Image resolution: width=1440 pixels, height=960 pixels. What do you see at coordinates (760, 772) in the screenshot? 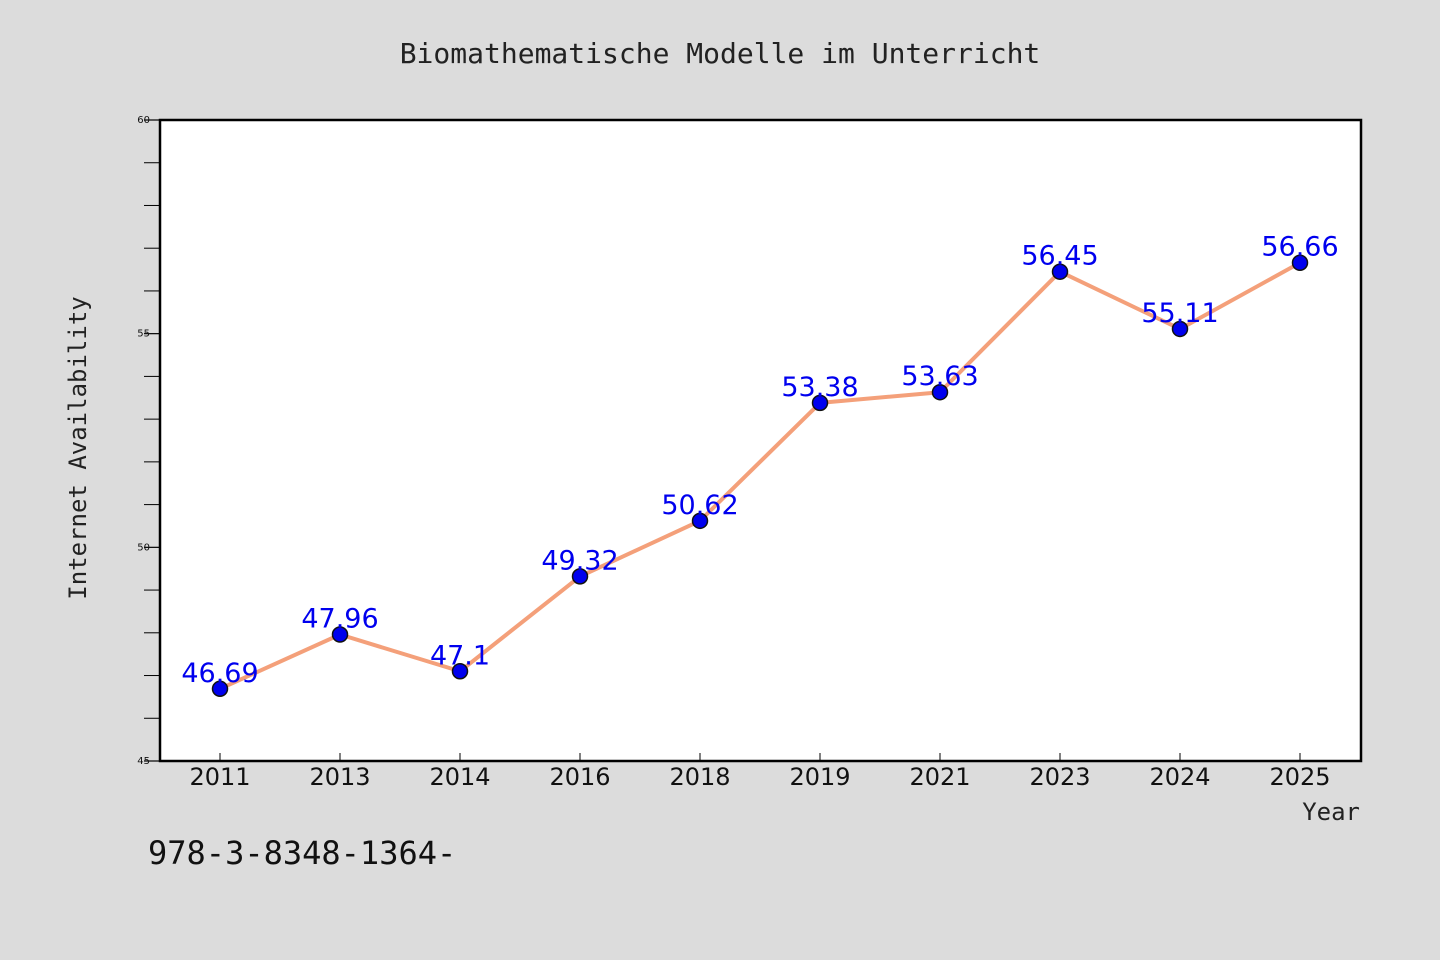
I see `x-axis-ticks: 2011 2013 2014 2016 2018 2019 2021 2023 2024 2025` at bounding box center [760, 772].